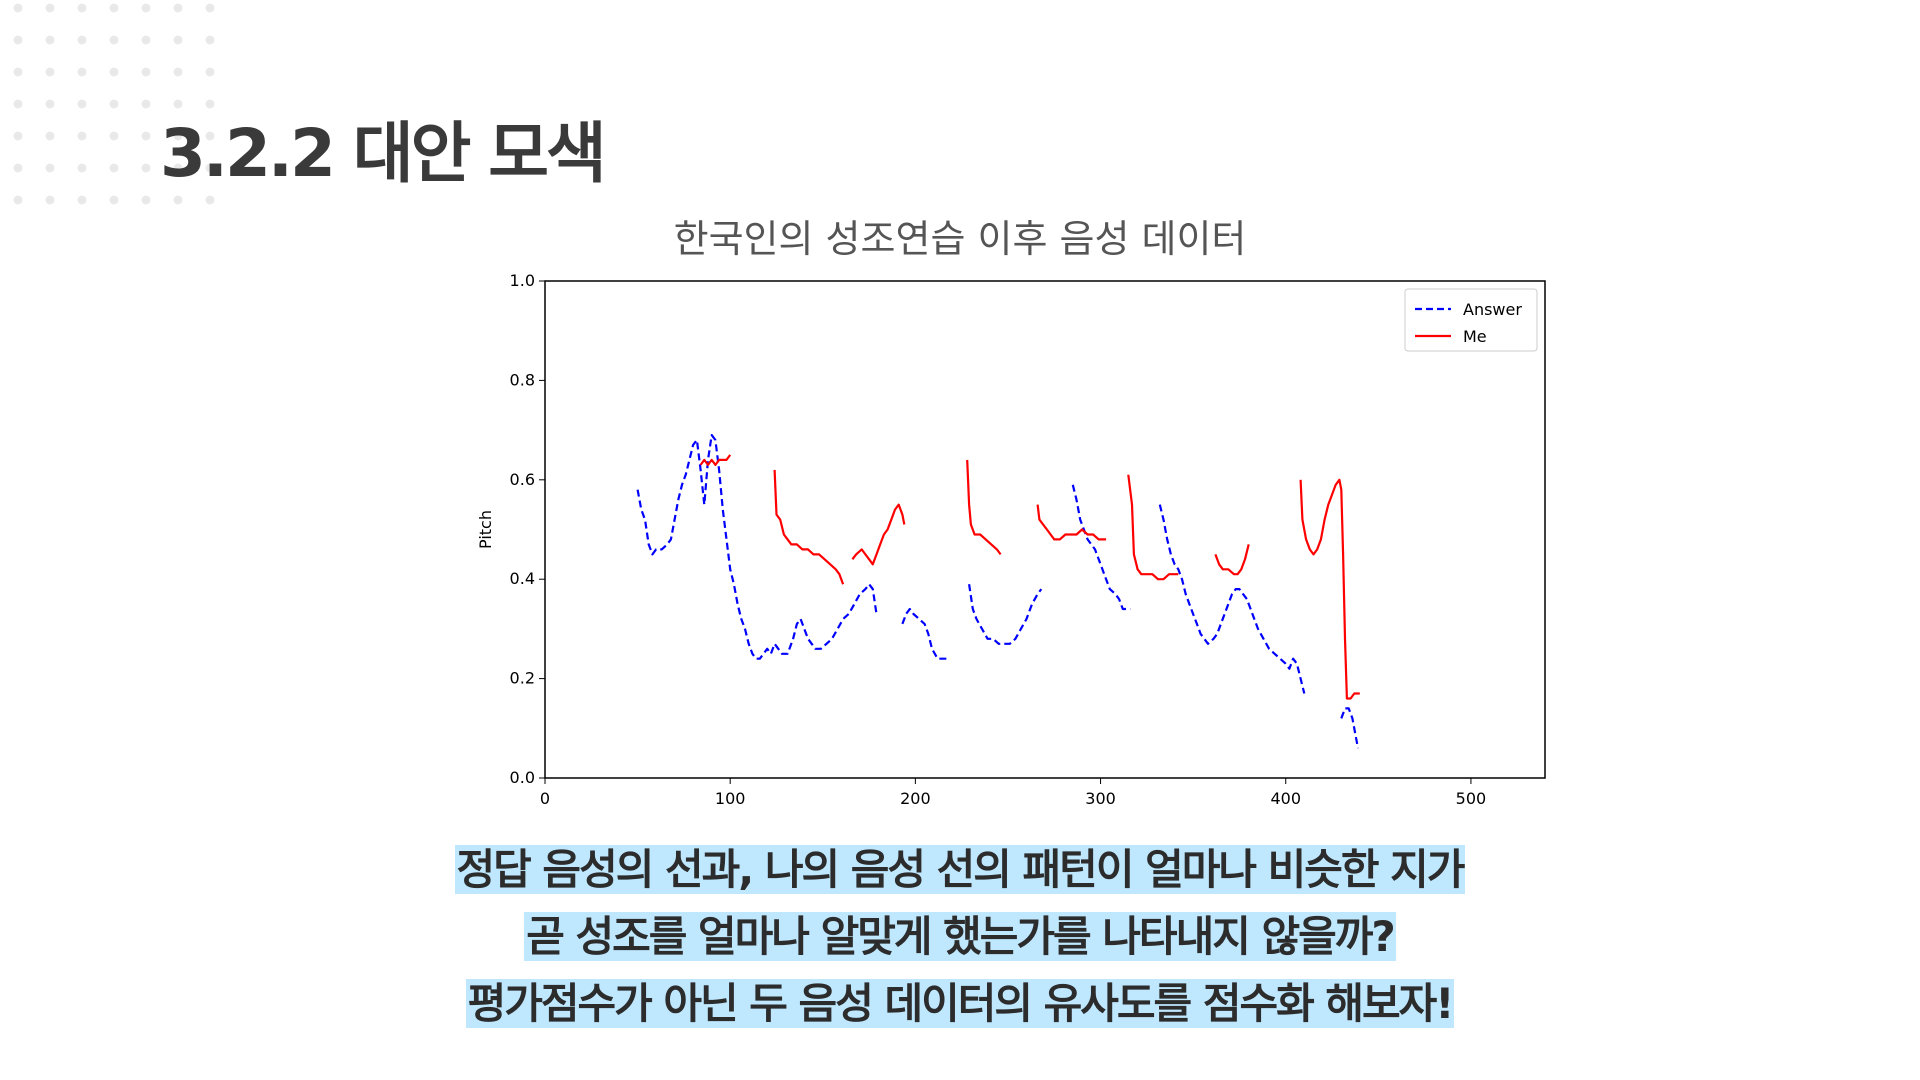  What do you see at coordinates (960, 1003) in the screenshot?
I see `caption-line-3: 평가점수가 아닌 두 음성 데이터의 유사도를 점수화 해보자!` at bounding box center [960, 1003].